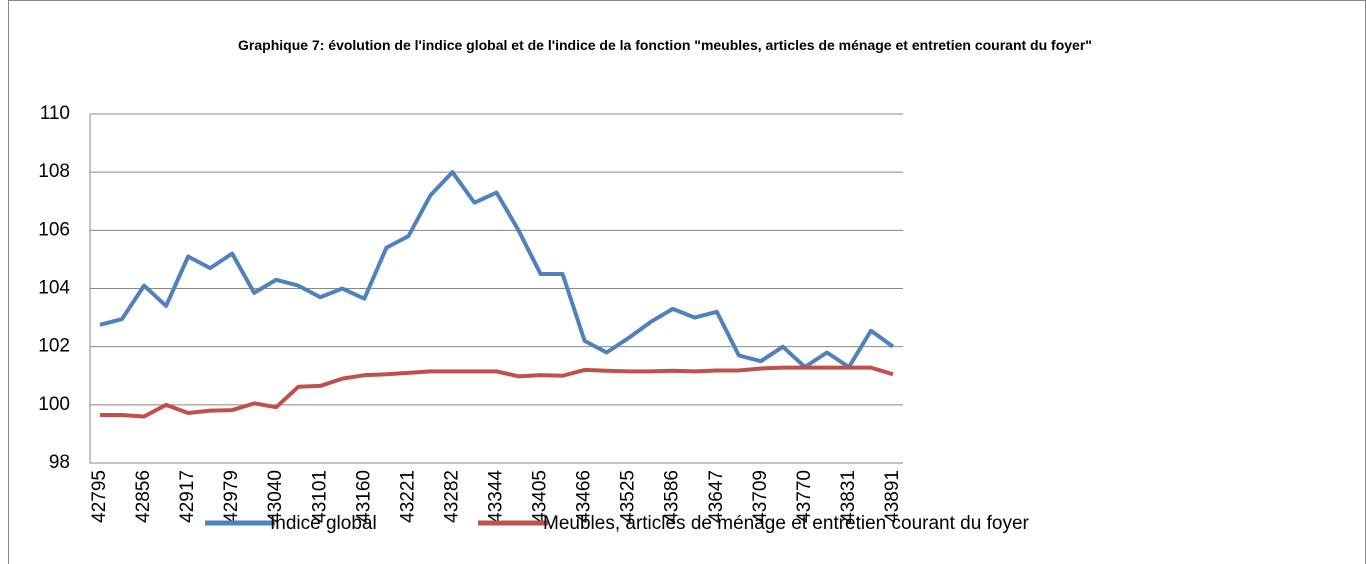  What do you see at coordinates (451, 496) in the screenshot?
I see `x-tick-label: 43282` at bounding box center [451, 496].